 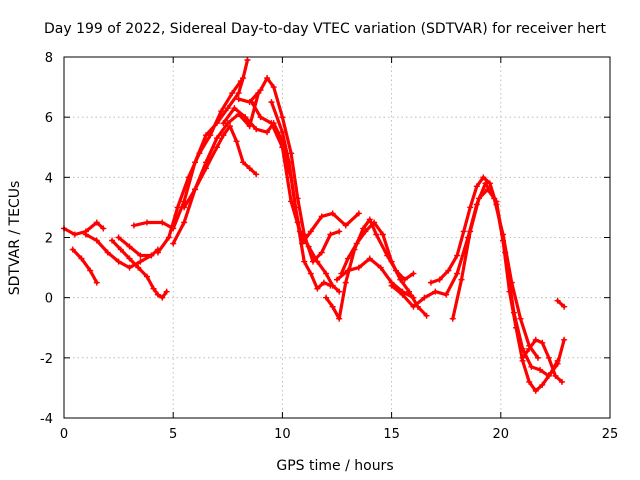 What do you see at coordinates (501, 434) in the screenshot?
I see `x-tick-label: 20` at bounding box center [501, 434].